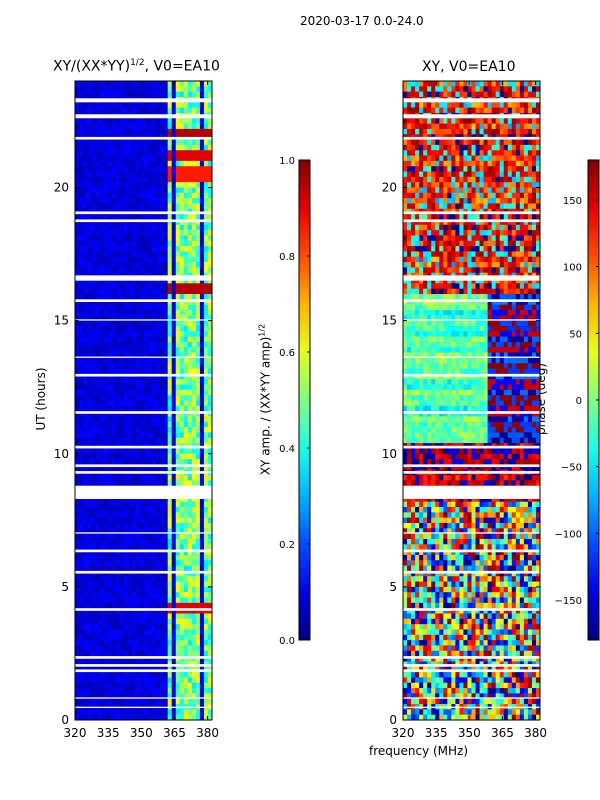  Describe the element at coordinates (469, 67) in the screenshot. I see `phase-panel-title: XY, V0=EA10` at that location.